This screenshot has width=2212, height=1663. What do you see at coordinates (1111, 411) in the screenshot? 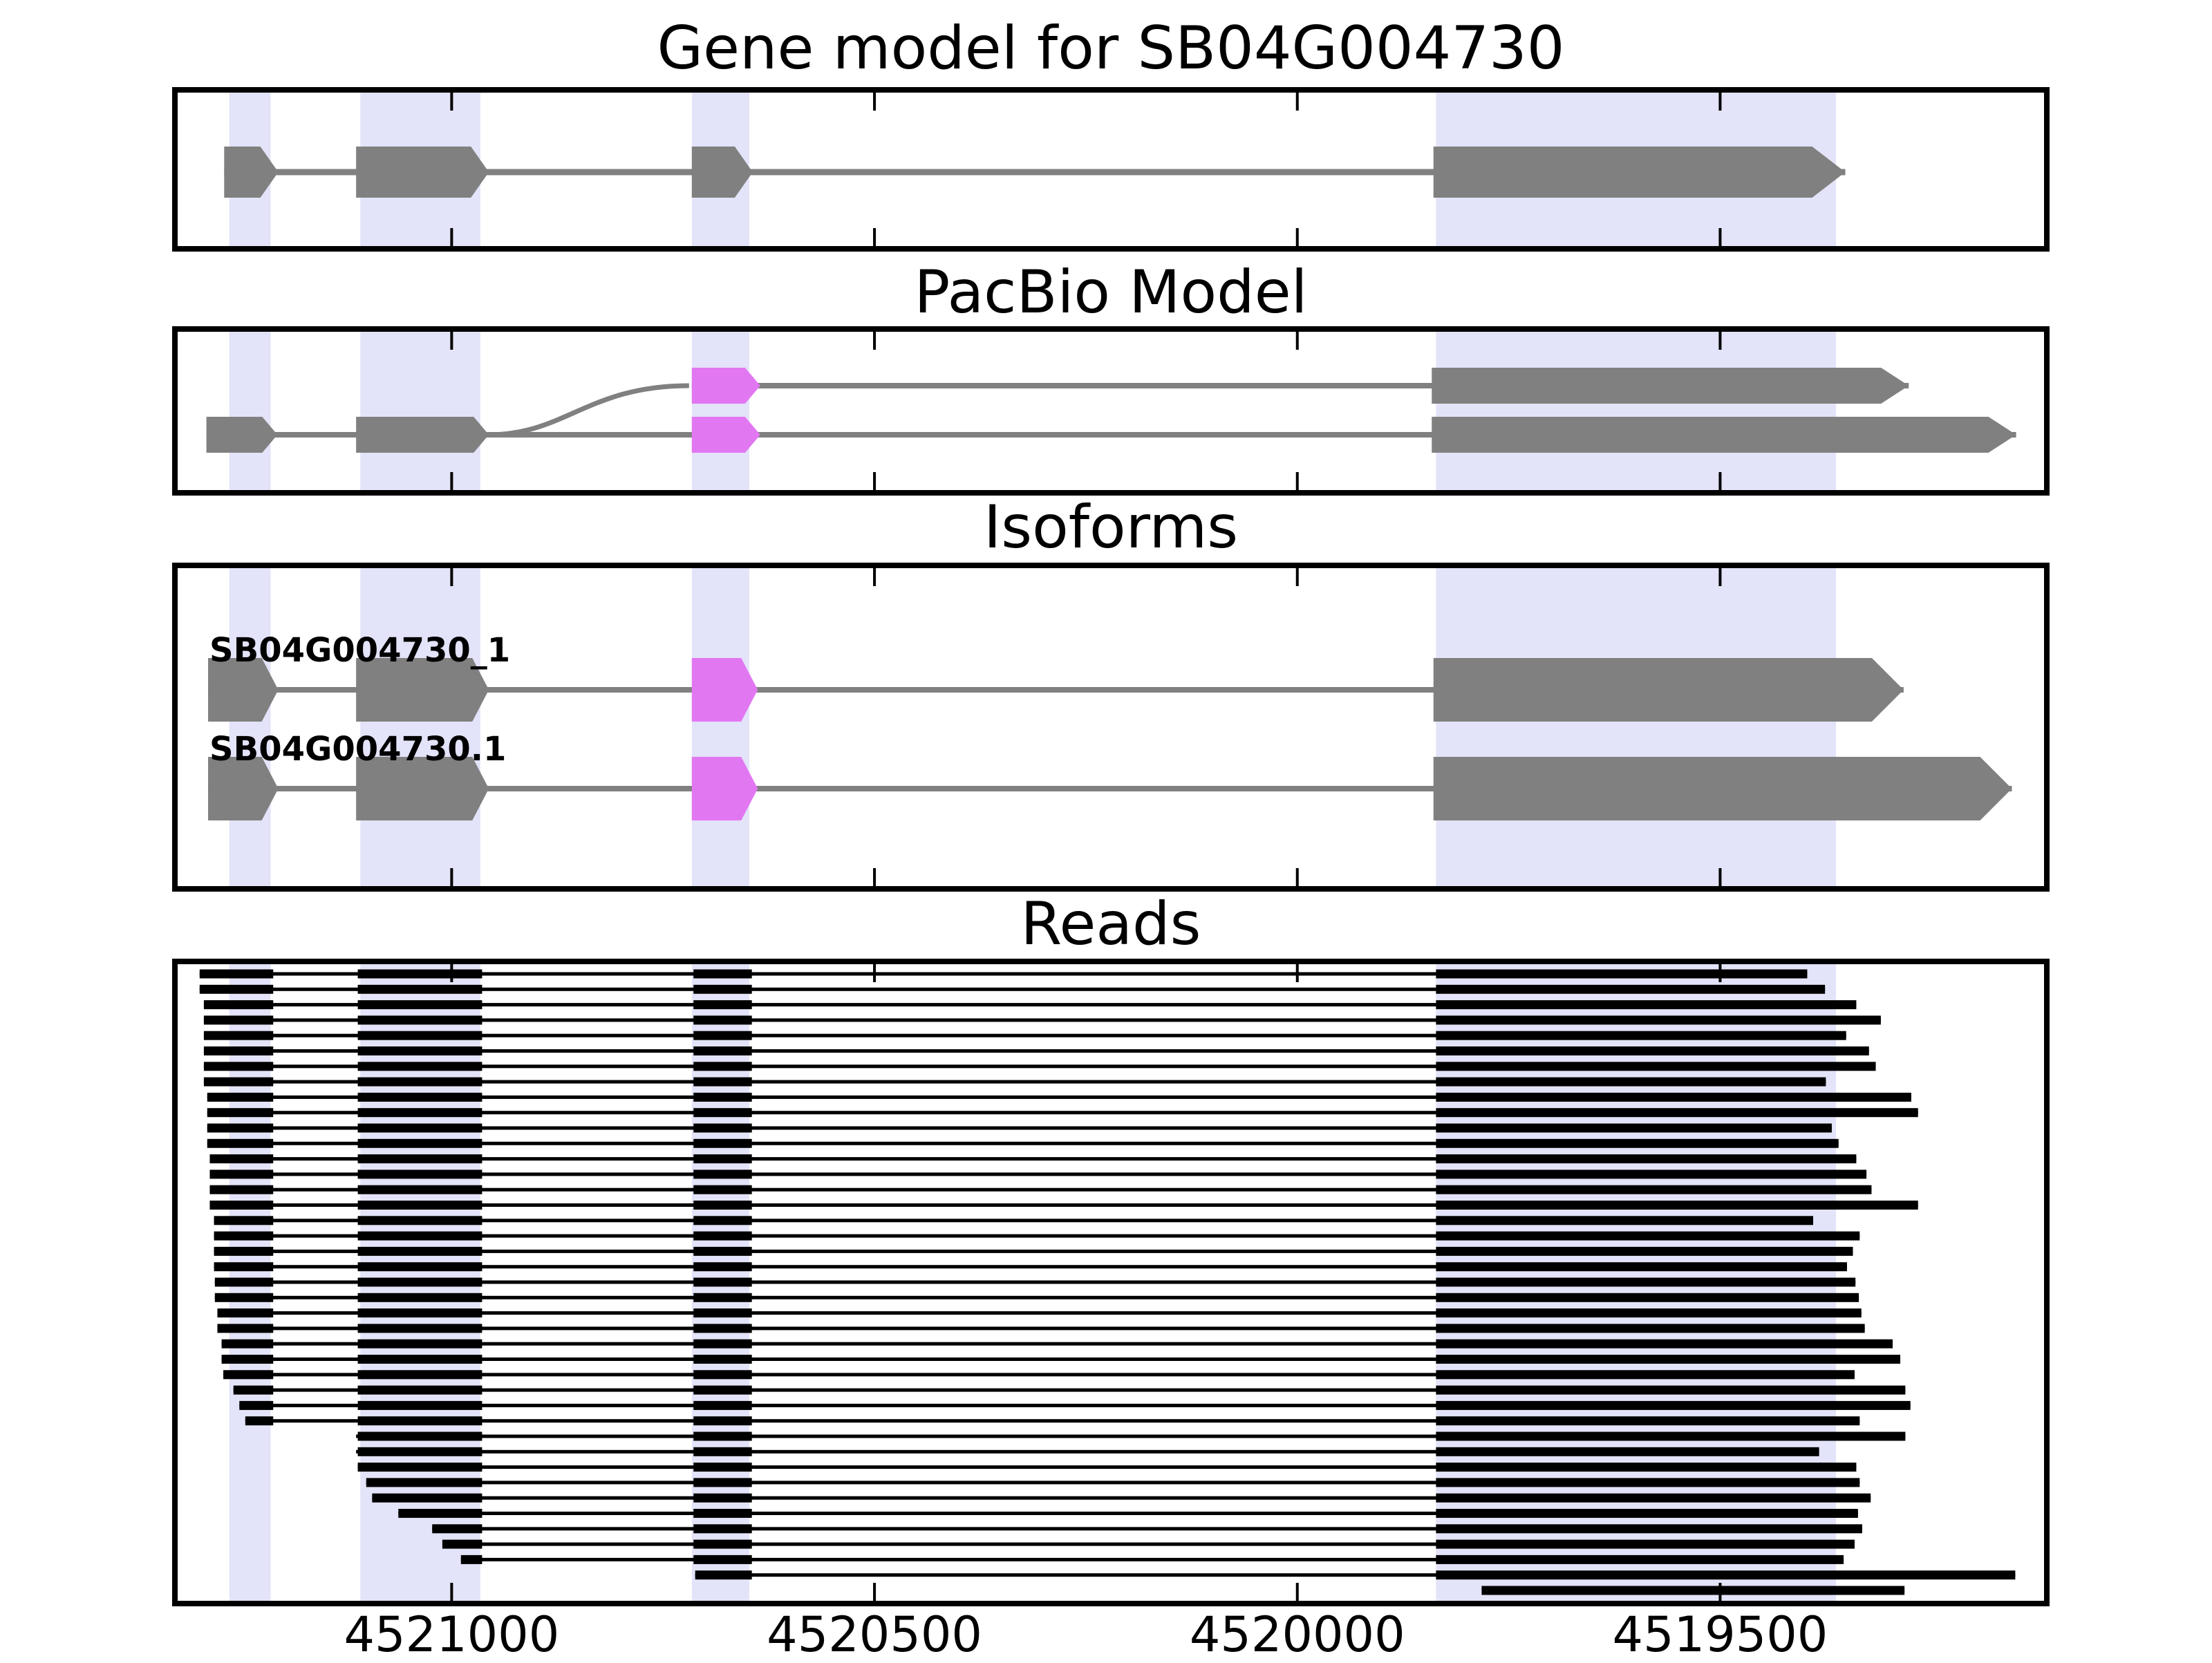
I see `pacbio-plot` at bounding box center [1111, 411].